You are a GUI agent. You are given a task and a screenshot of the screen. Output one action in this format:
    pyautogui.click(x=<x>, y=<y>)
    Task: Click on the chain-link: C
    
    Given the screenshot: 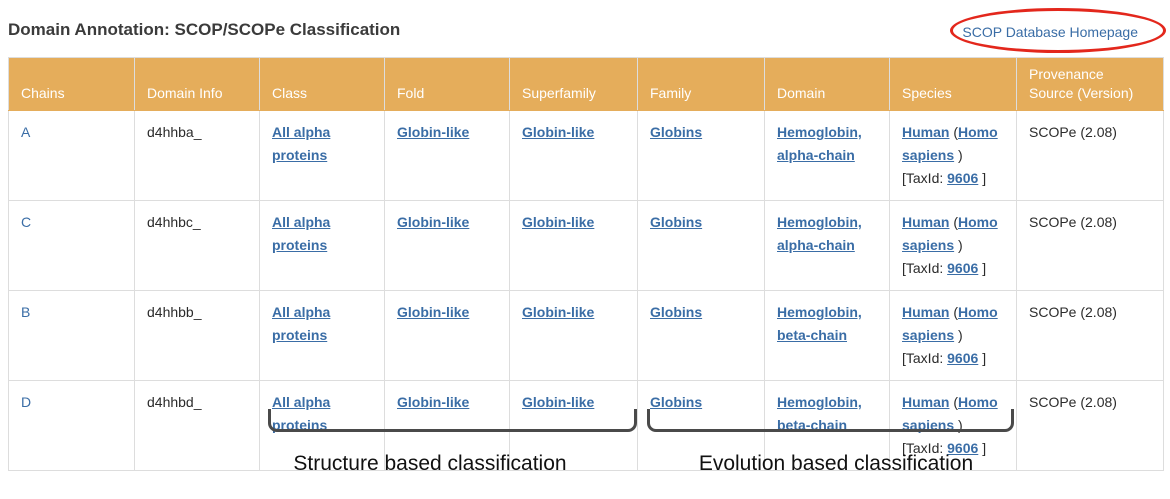 What is the action you would take?
    pyautogui.click(x=26, y=222)
    